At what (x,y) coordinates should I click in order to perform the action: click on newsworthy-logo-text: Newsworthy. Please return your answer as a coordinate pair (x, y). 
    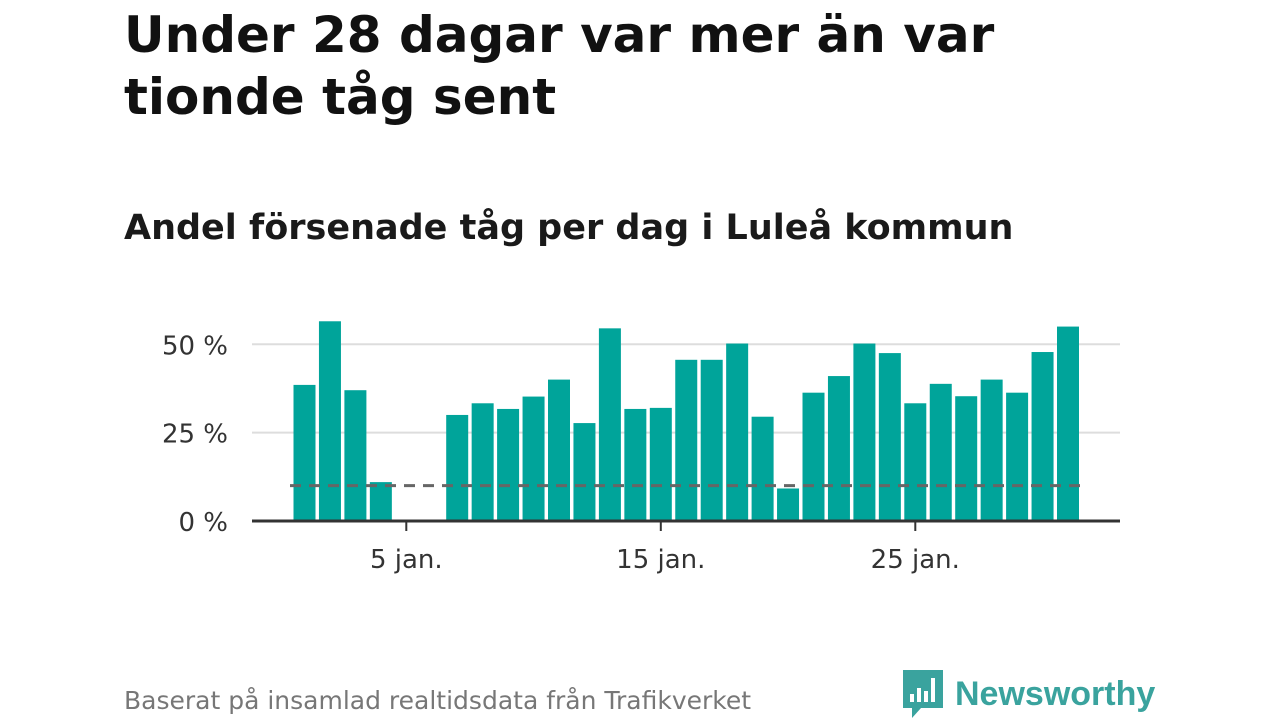
    Looking at the image, I should click on (1055, 693).